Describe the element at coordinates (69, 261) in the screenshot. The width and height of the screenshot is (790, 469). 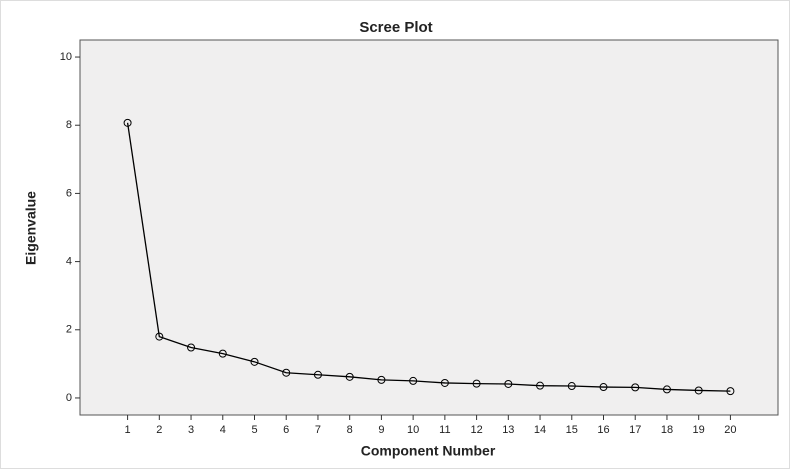
I see `y-tick-label: 4` at that location.